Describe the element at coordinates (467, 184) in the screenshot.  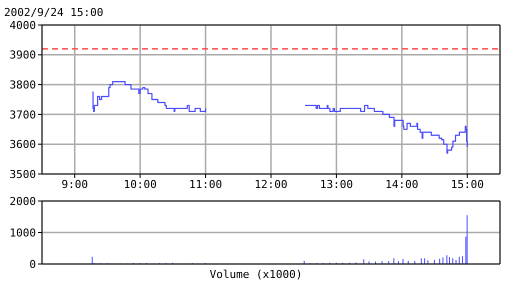
I see `x-tick-label: 15:00` at that location.